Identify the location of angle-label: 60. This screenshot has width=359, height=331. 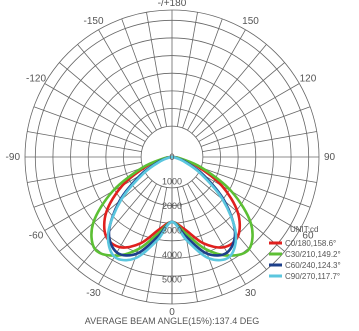
(308, 236).